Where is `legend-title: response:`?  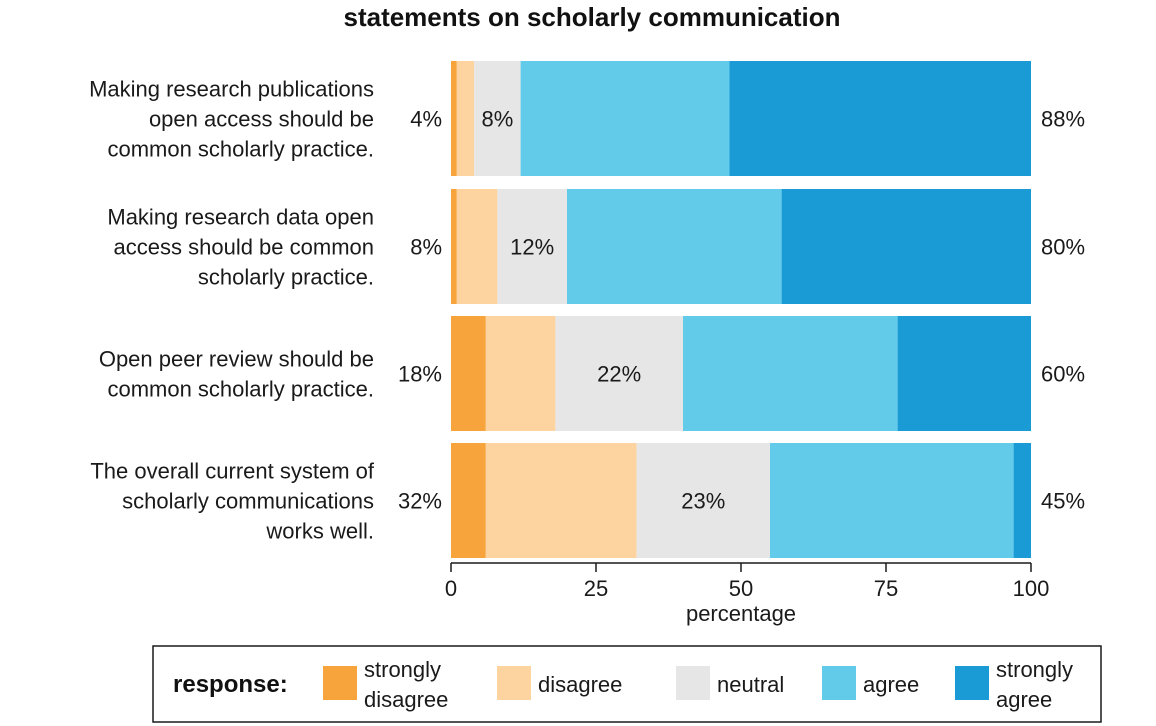 legend-title: response: is located at coordinates (230, 684).